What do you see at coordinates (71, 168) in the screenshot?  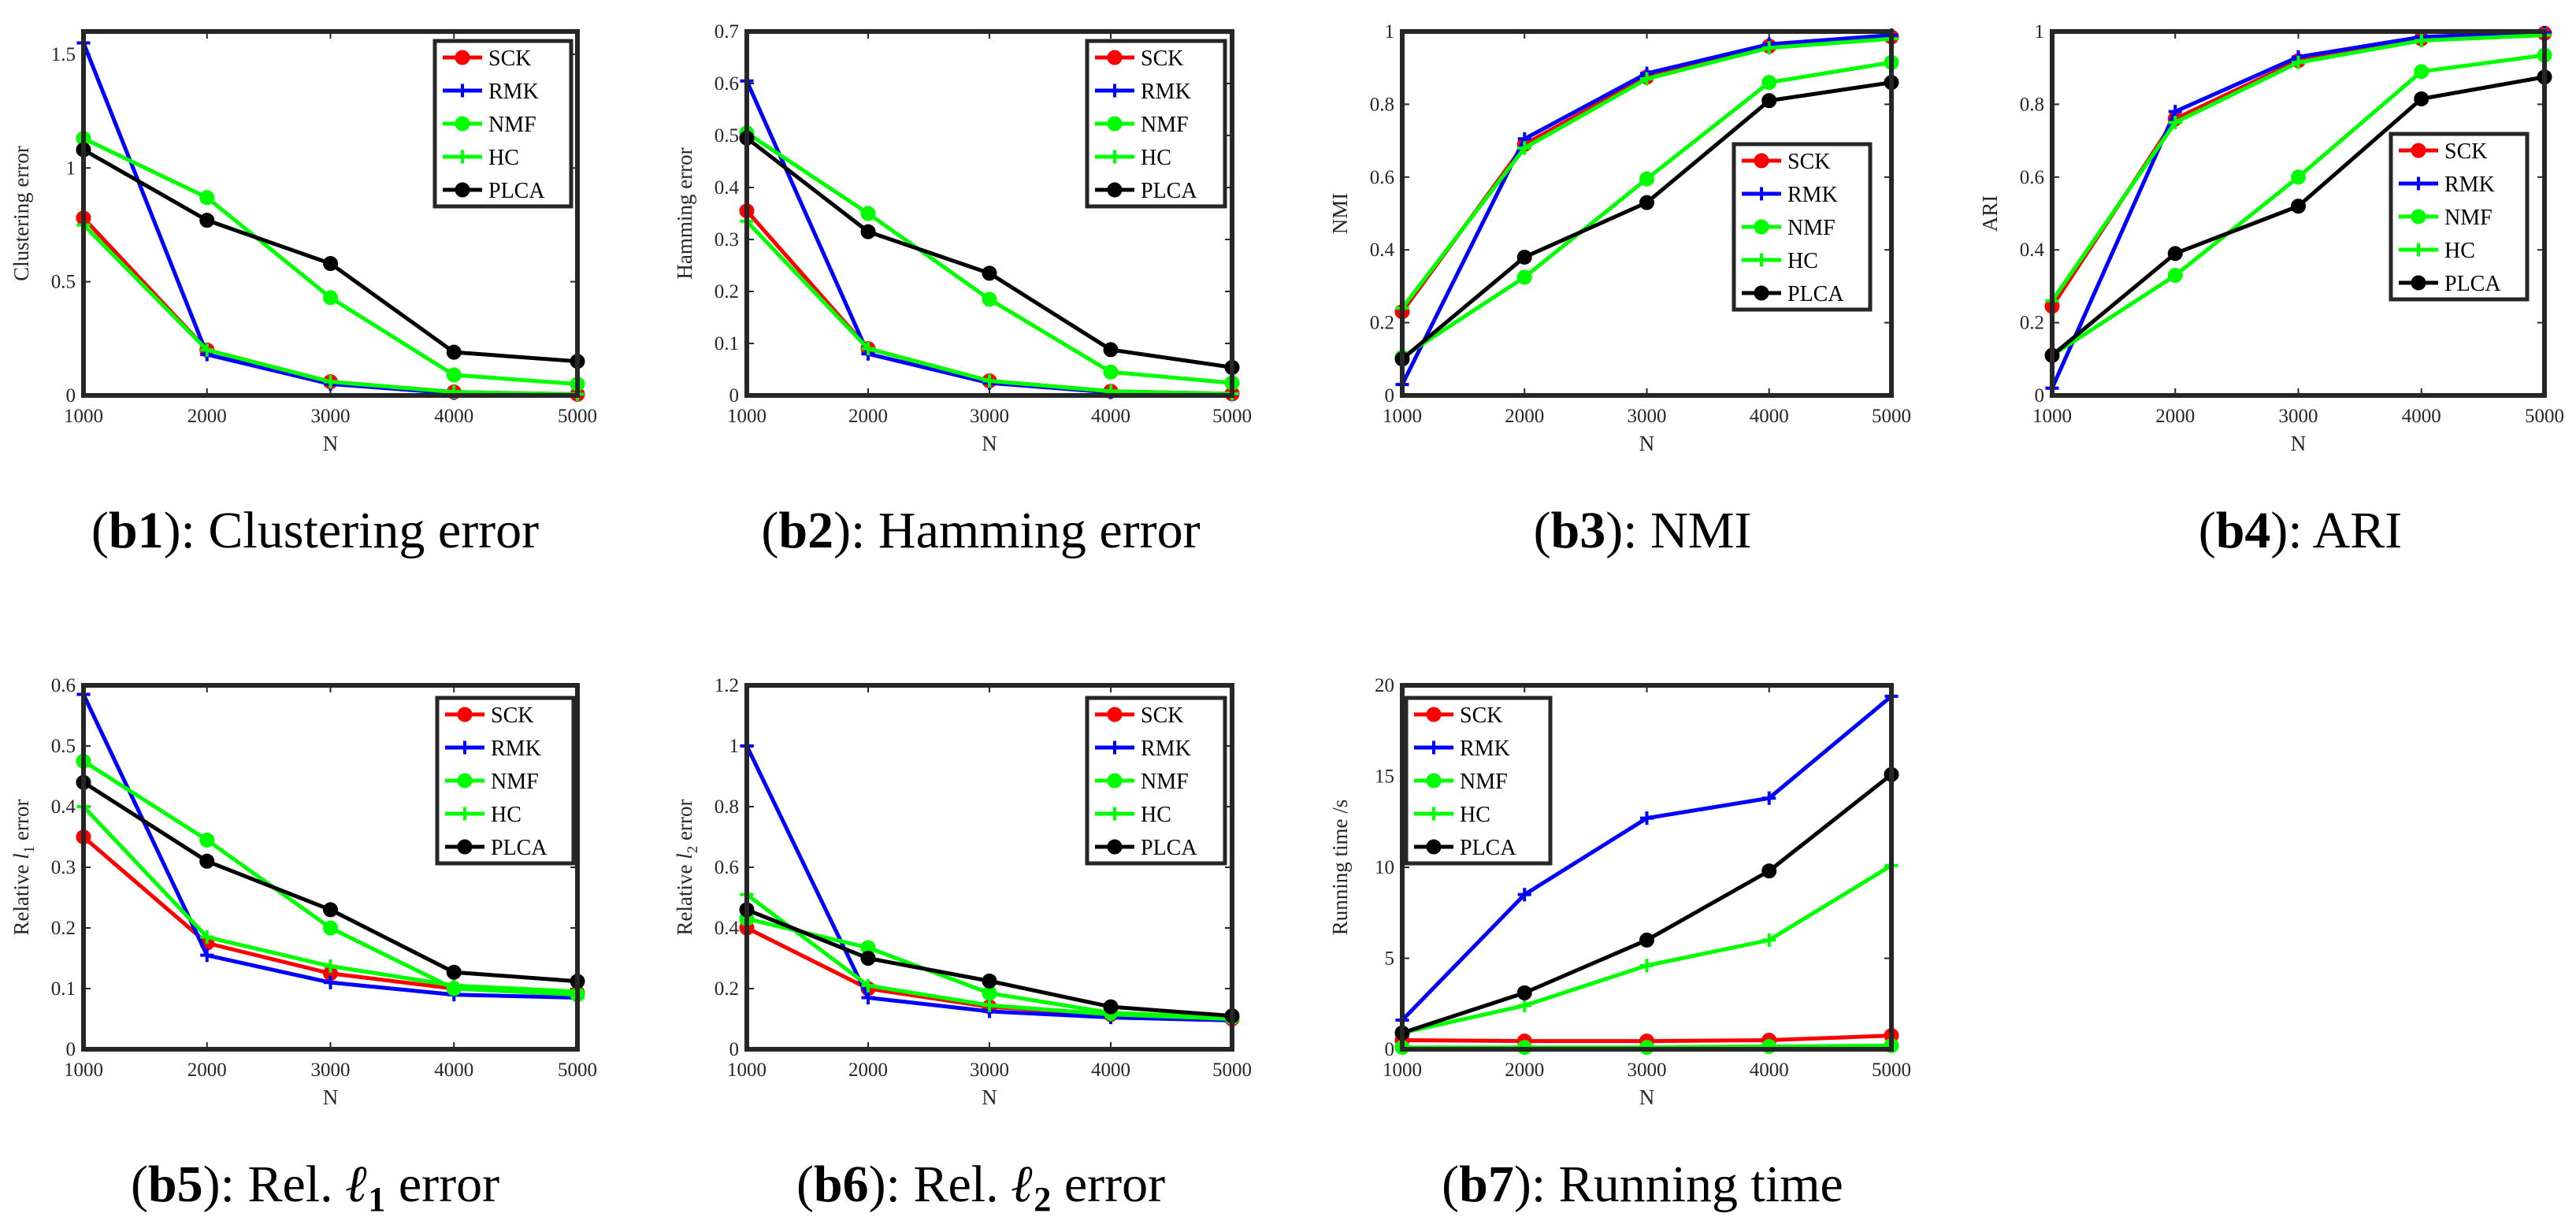 I see `y-tick-label: 1` at bounding box center [71, 168].